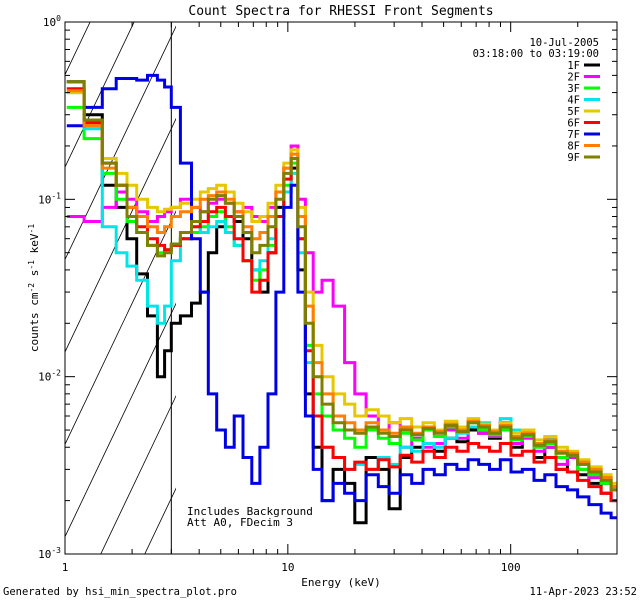 The image size is (640, 600). I want to click on legend-label-6F: 6F, so click(573, 124).